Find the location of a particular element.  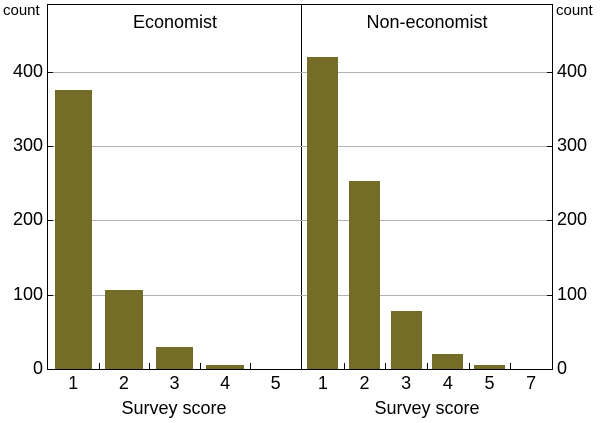

x-tick-label-non-economist-7: 7 is located at coordinates (531, 383).